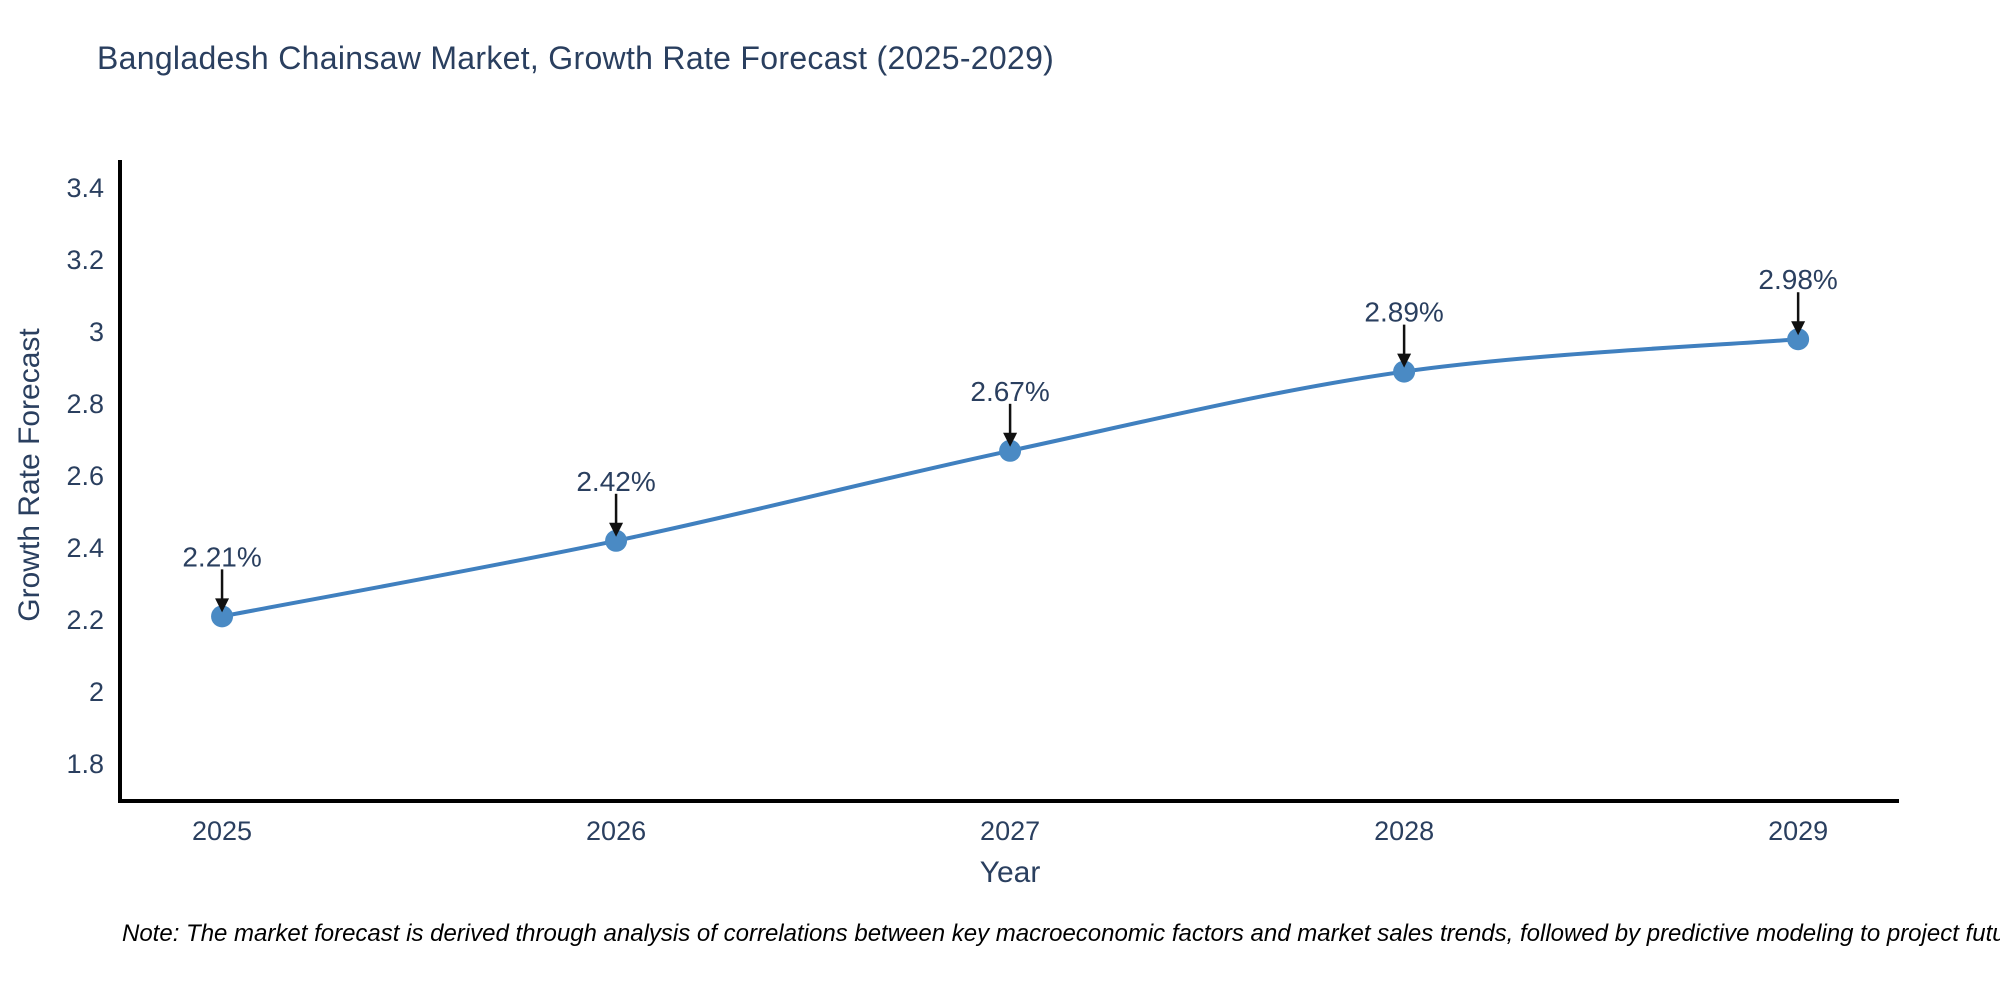 The width and height of the screenshot is (2000, 1000). I want to click on y-tick-label: 2.4, so click(85, 548).